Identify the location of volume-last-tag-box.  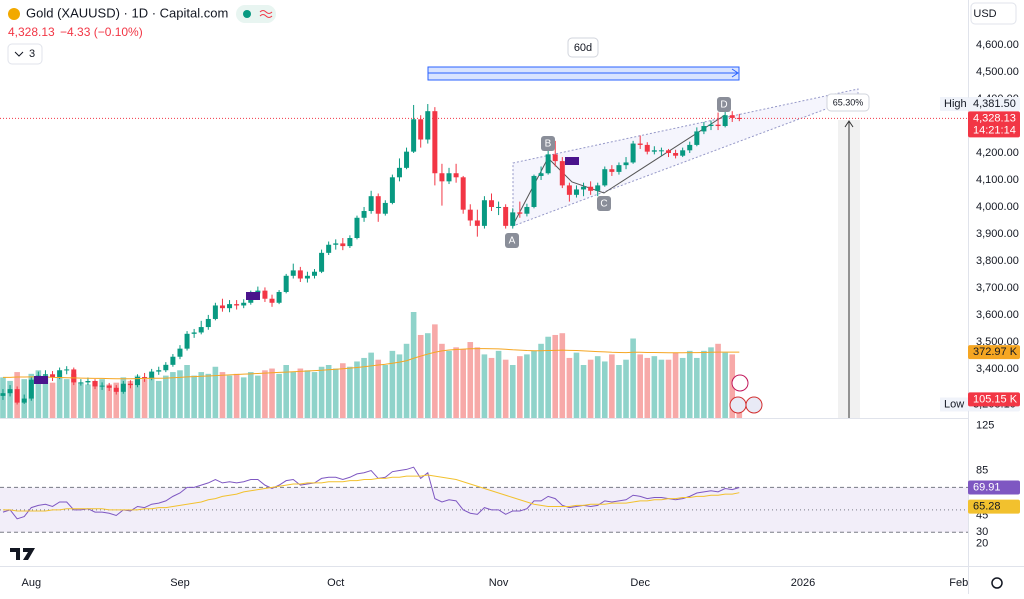
(994, 399).